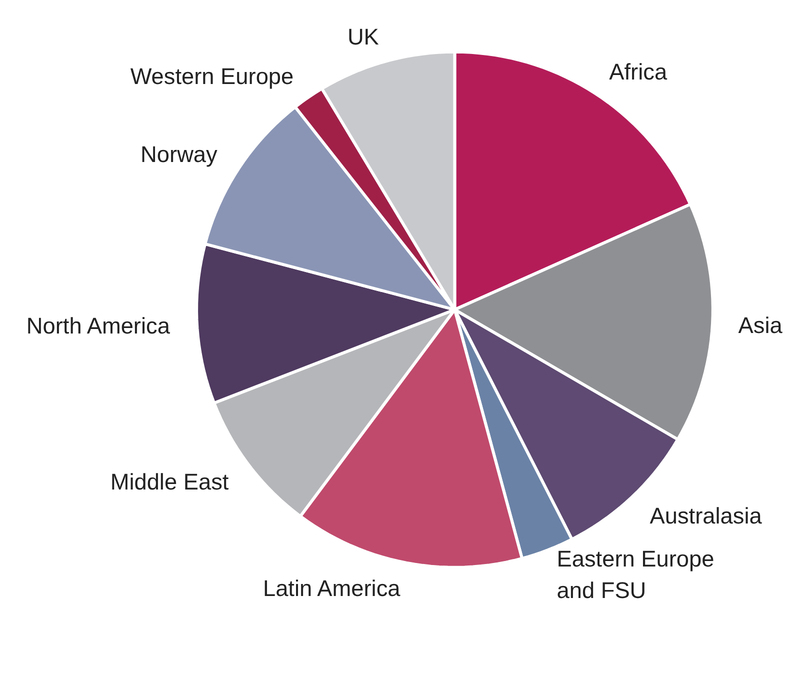 The height and width of the screenshot is (675, 800). I want to click on slice-label: Latin America, so click(331, 588).